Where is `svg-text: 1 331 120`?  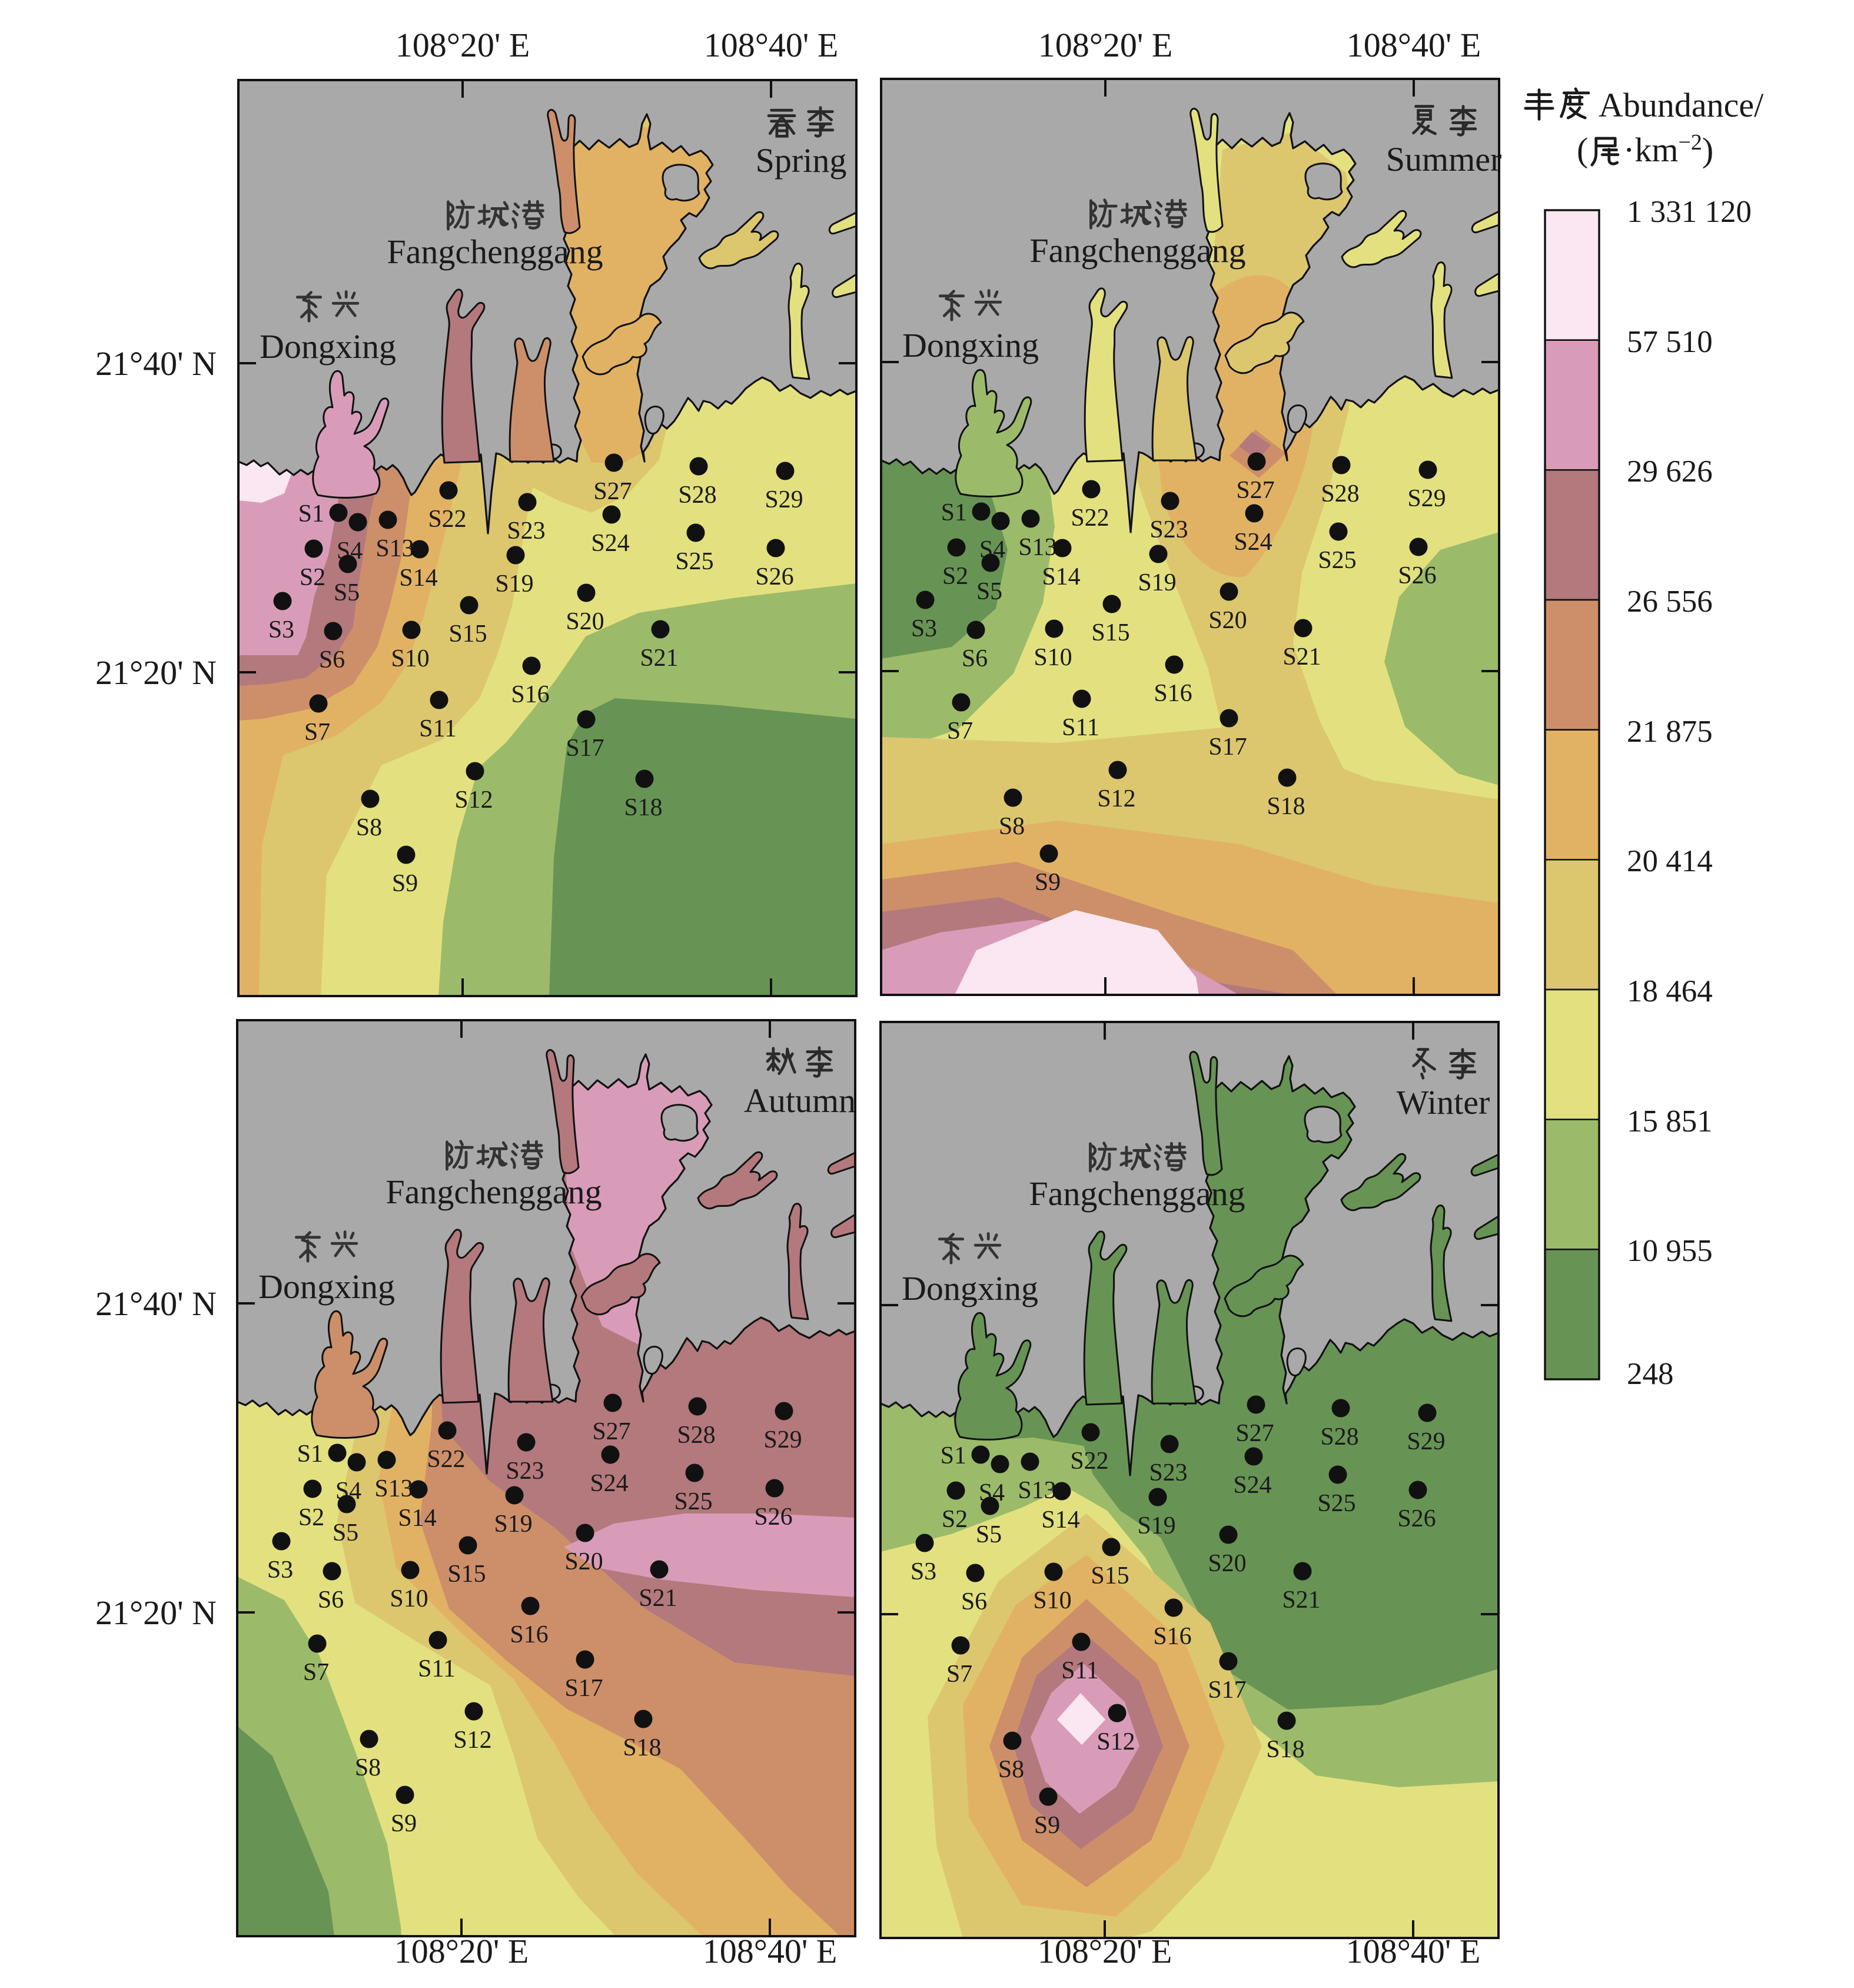
svg-text: 1 331 120 is located at coordinates (1689, 212).